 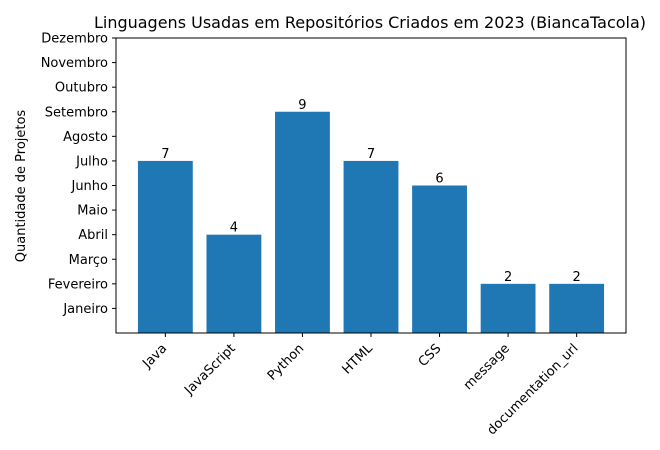 What do you see at coordinates (487, 367) in the screenshot?
I see `x-tick-label: message` at bounding box center [487, 367].